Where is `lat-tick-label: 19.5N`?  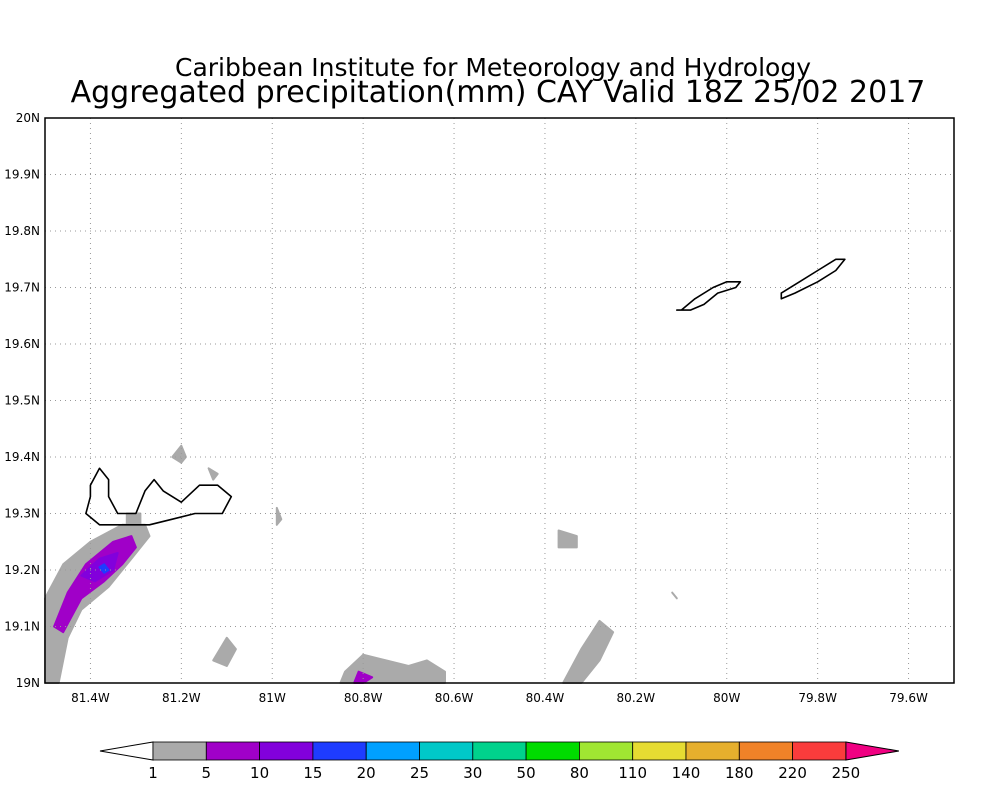
lat-tick-label: 19.5N is located at coordinates (22, 401).